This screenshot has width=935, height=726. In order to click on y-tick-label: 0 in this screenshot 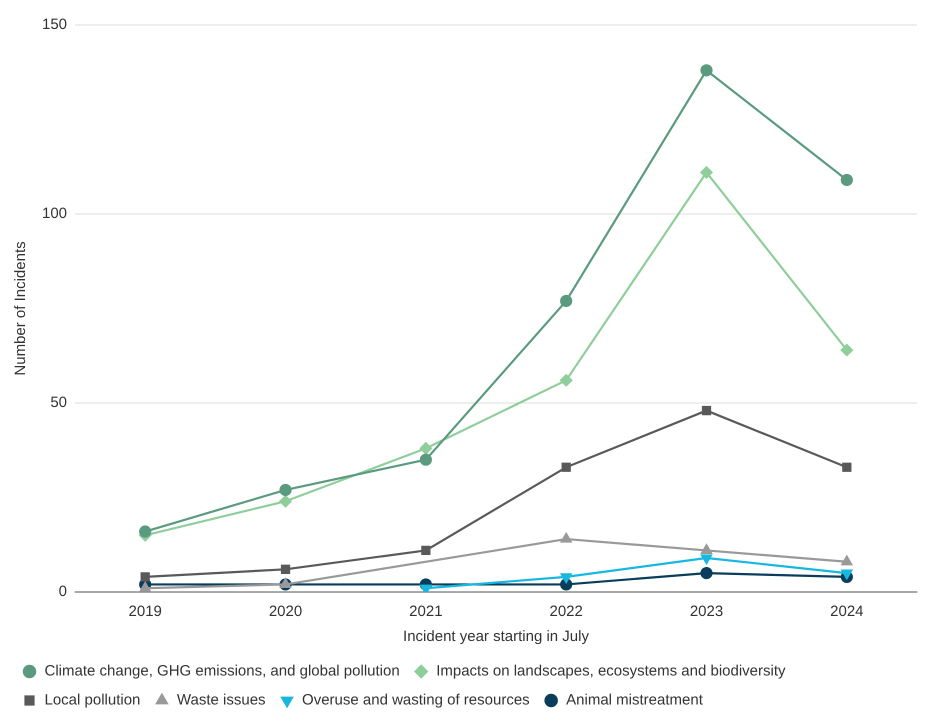, I will do `click(63, 591)`.